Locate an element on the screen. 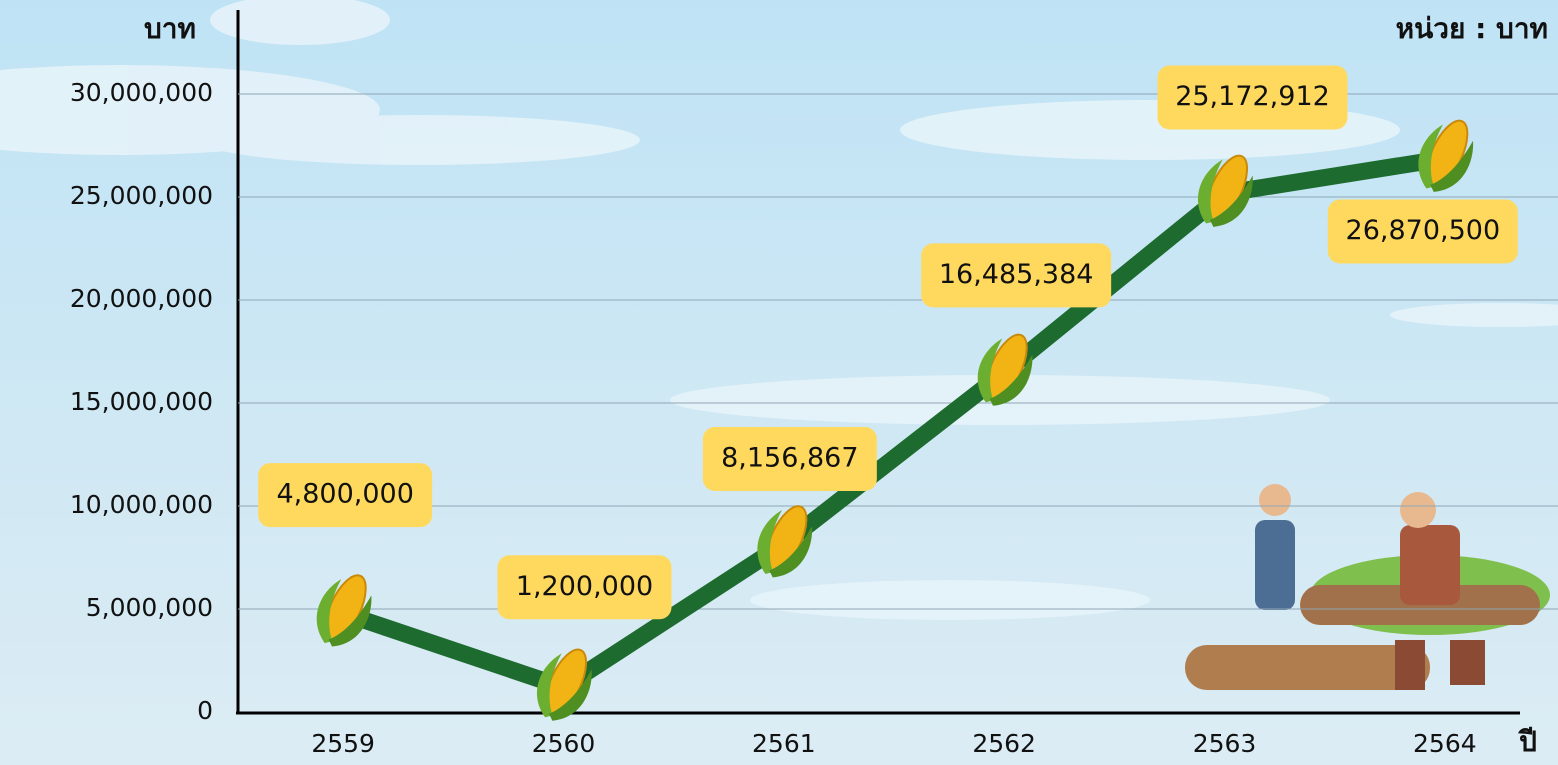 This screenshot has width=1558, height=765. value-label: 26,870,500 is located at coordinates (1423, 230).